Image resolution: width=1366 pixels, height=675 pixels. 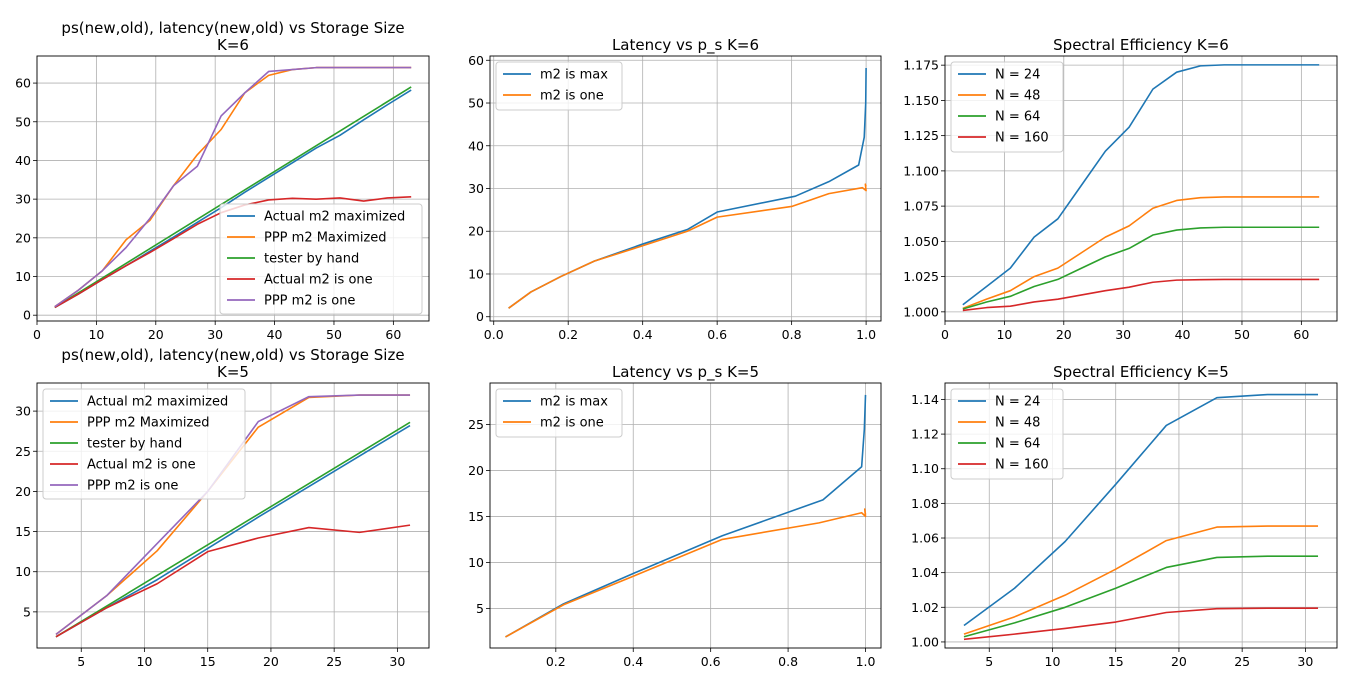 What do you see at coordinates (1242, 334) in the screenshot?
I see `x-tick-label: 50` at bounding box center [1242, 334].